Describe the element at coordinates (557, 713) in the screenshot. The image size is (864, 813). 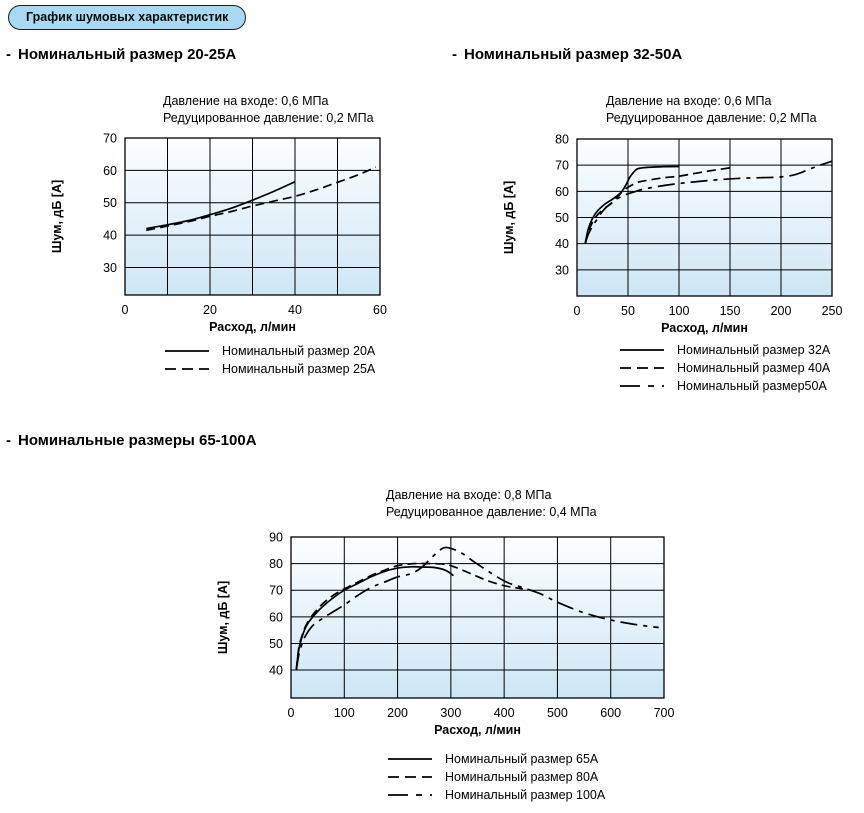
I see `x-tick-label: 500` at that location.